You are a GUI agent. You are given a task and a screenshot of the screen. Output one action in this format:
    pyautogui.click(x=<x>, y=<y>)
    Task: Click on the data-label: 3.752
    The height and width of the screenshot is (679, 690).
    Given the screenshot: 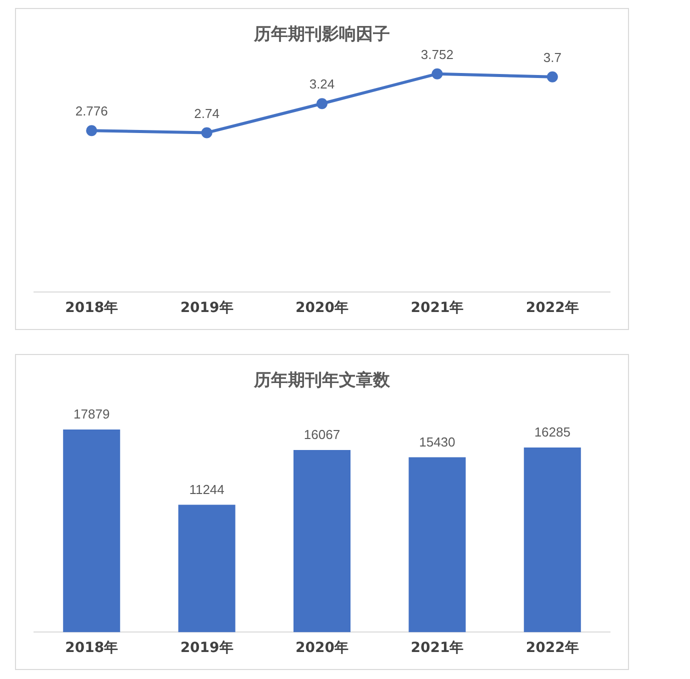 What is the action you would take?
    pyautogui.click(x=437, y=54)
    